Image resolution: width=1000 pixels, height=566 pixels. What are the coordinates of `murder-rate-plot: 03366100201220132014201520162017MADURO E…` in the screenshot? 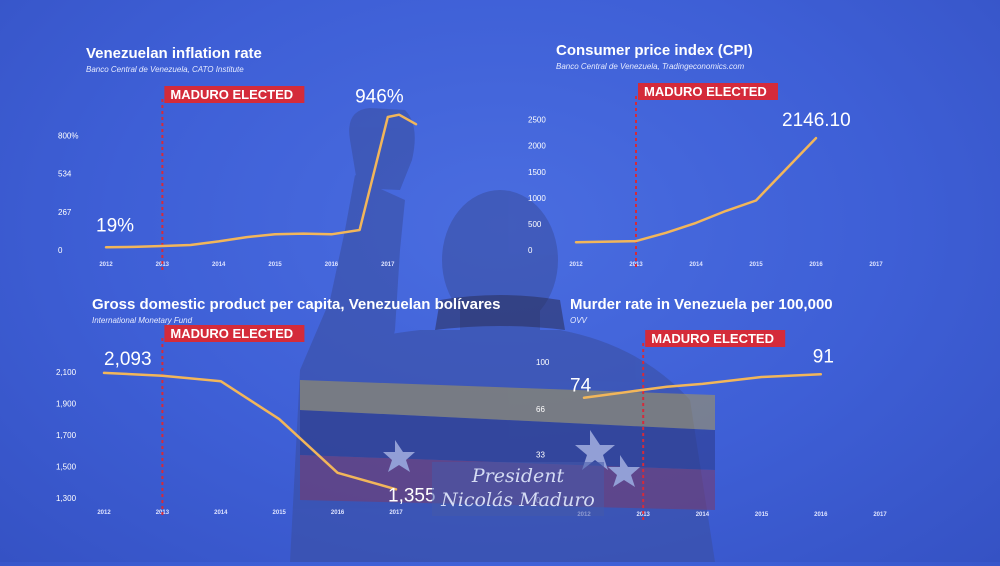 It's located at (711, 425).